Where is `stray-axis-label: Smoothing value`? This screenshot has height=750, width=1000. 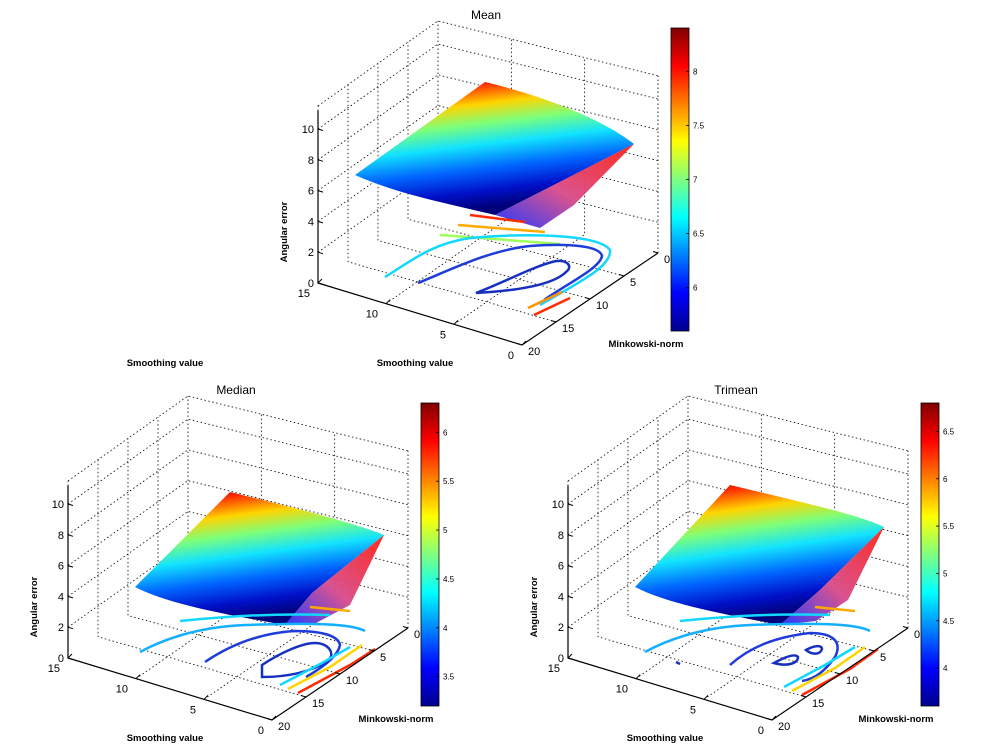 stray-axis-label: Smoothing value is located at coordinates (165, 363).